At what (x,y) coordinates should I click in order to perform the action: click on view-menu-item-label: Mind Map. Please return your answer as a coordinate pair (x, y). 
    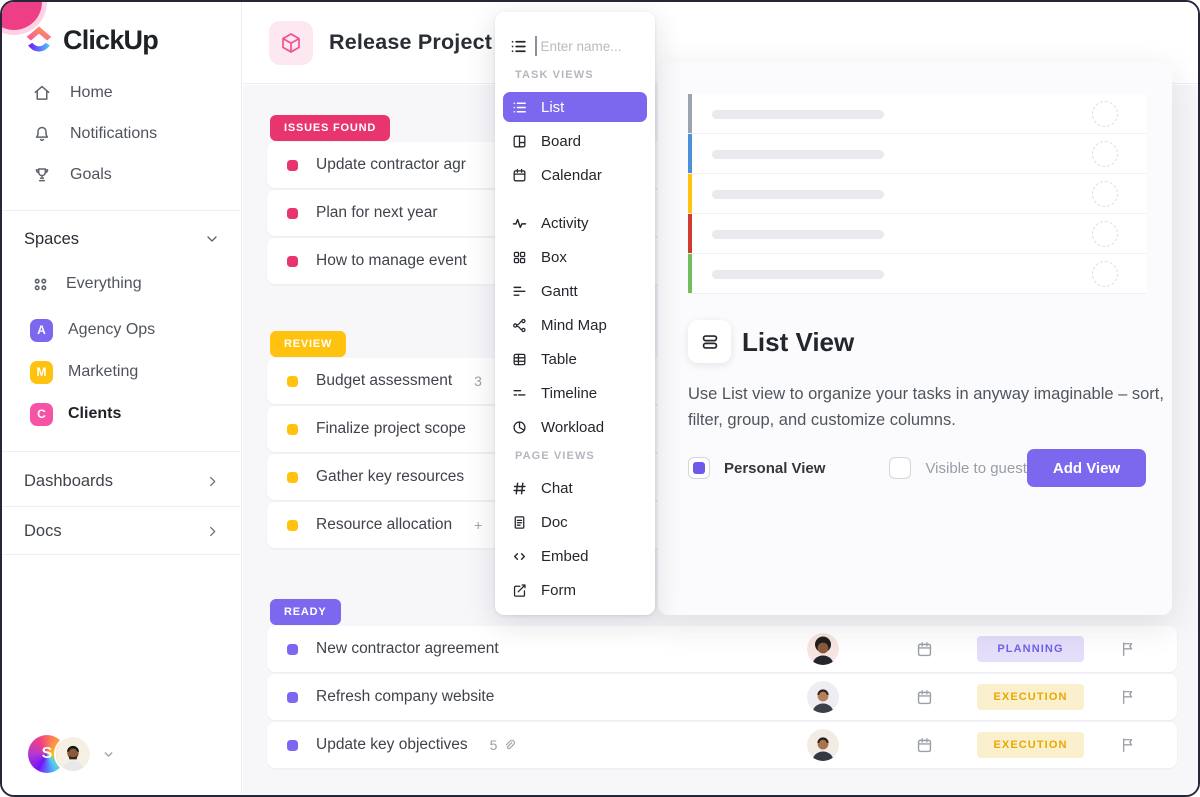
    Looking at the image, I should click on (574, 325).